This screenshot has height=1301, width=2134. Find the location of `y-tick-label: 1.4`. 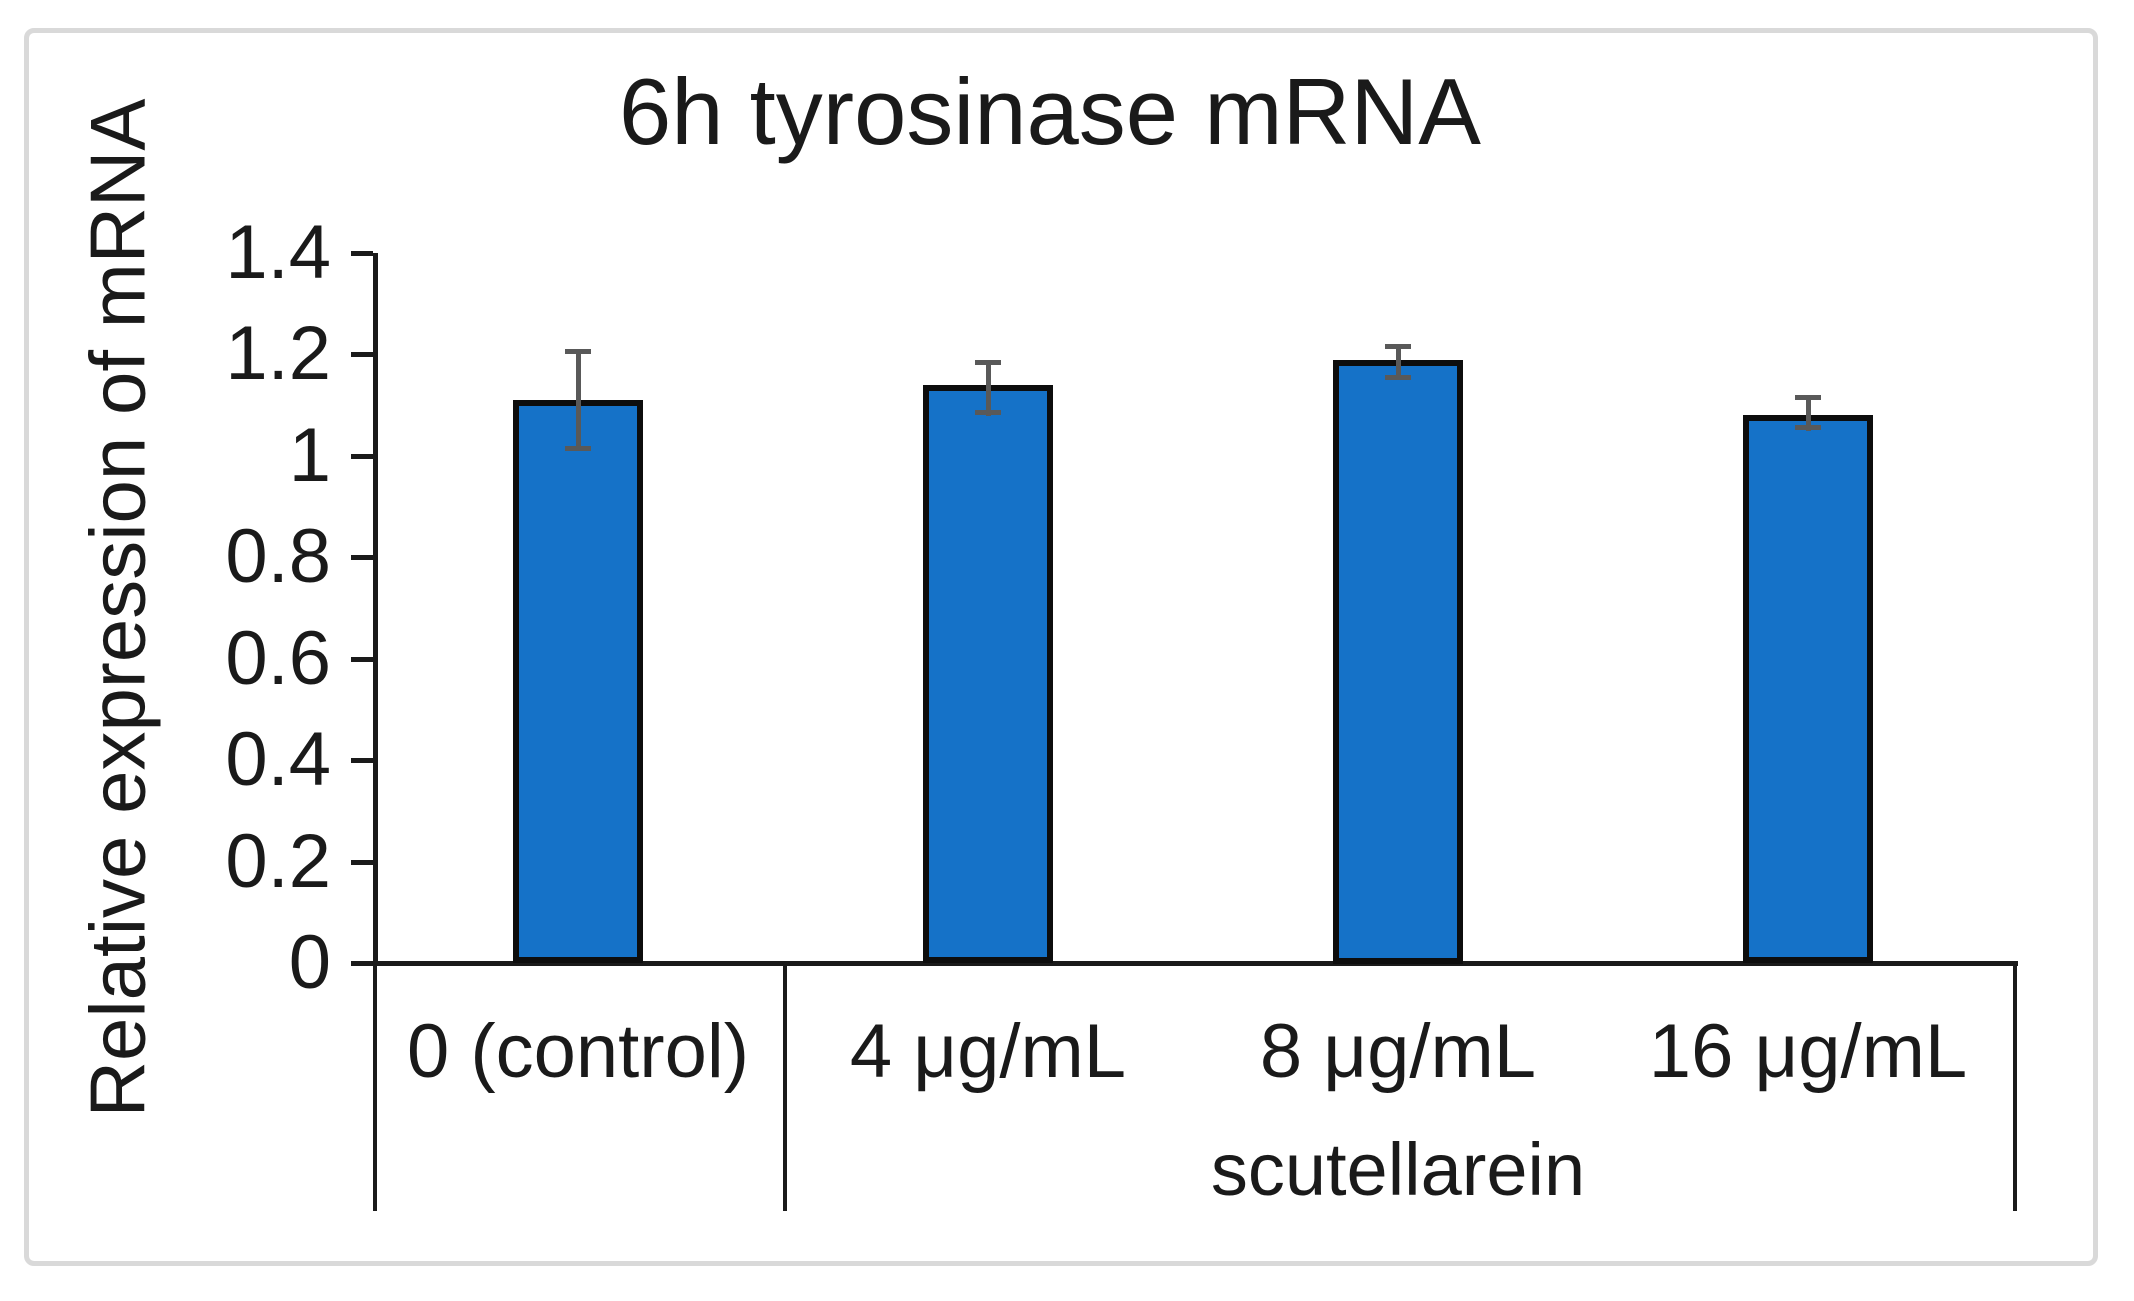

y-tick-label: 1.4 is located at coordinates (278, 252).